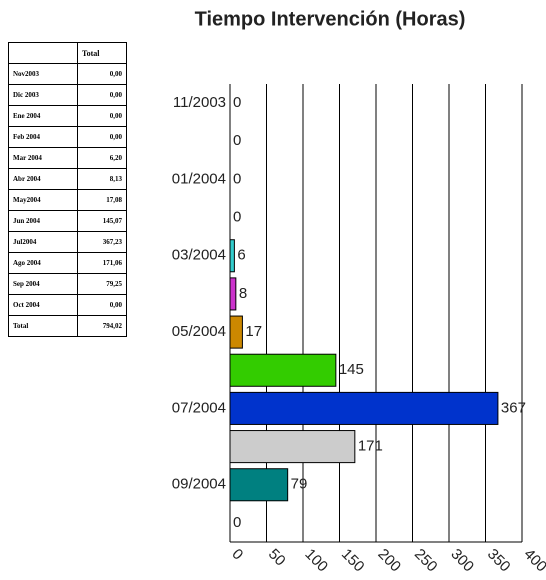  Describe the element at coordinates (43, 221) in the screenshot. I see `table-cell: Jun 2004` at that location.